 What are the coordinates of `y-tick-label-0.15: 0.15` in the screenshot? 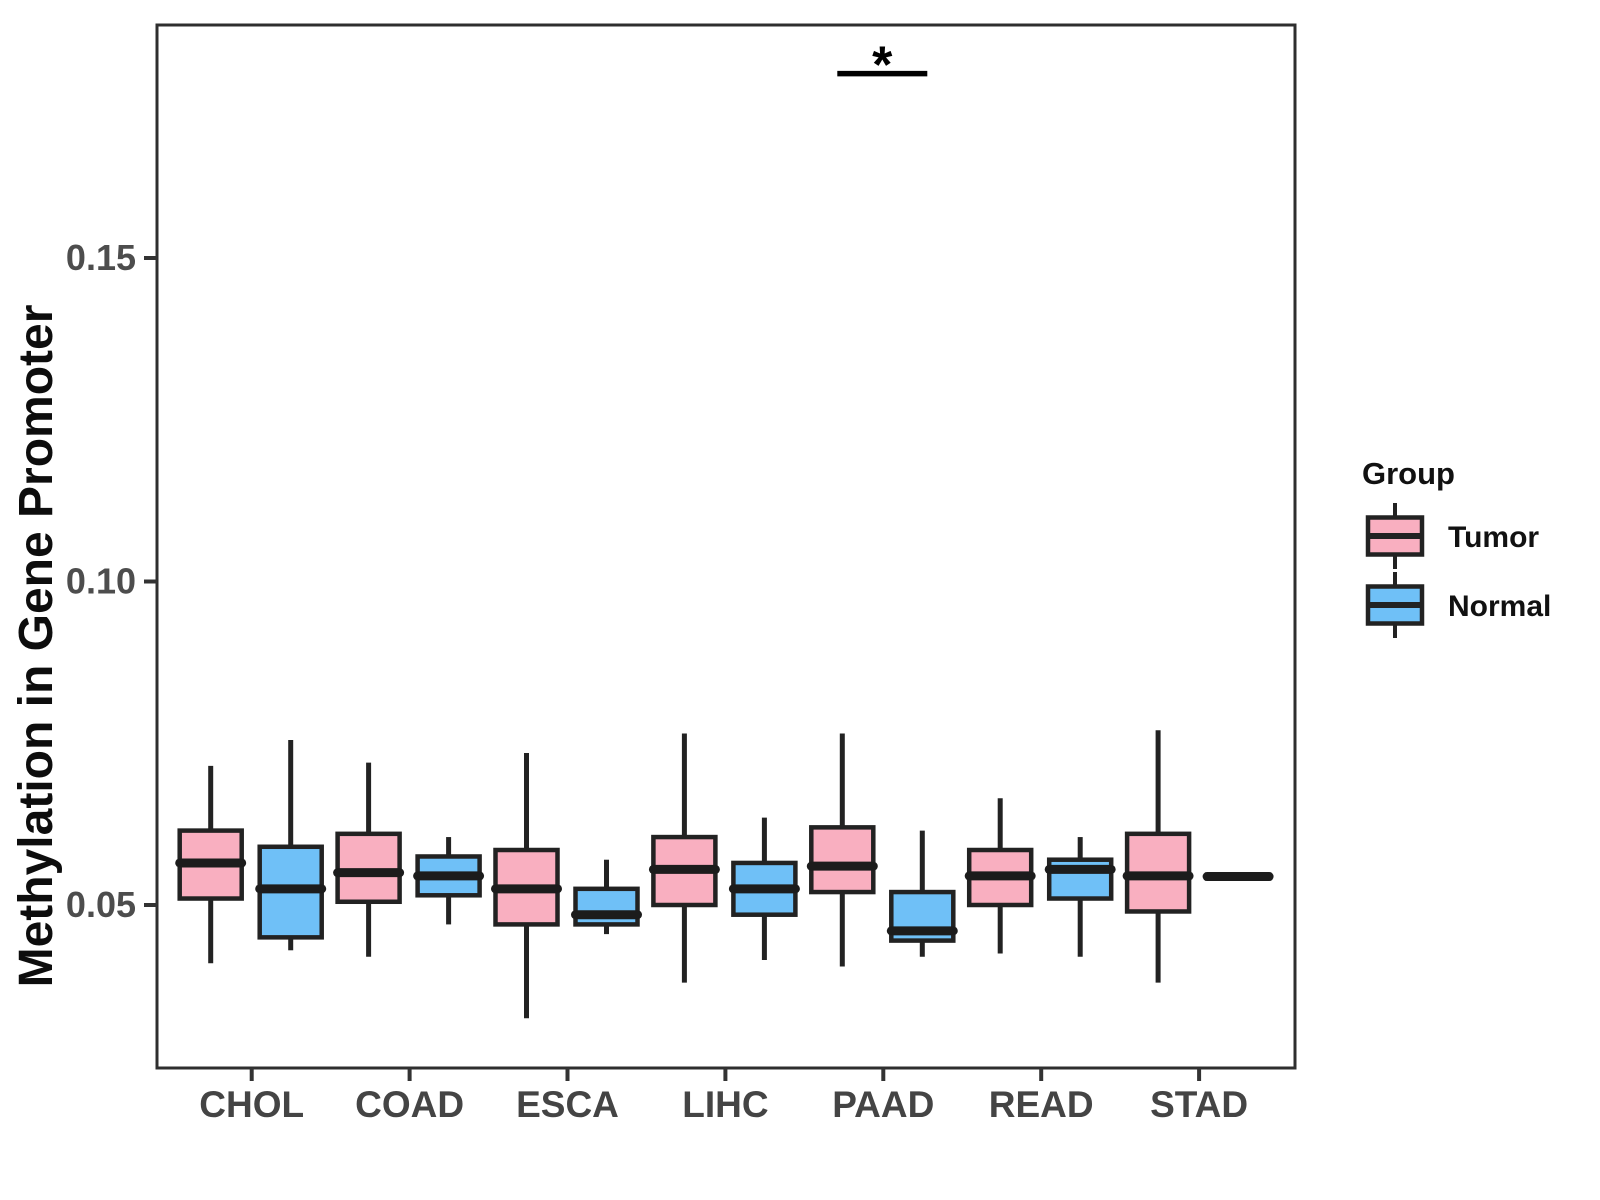 It's located at (101, 257).